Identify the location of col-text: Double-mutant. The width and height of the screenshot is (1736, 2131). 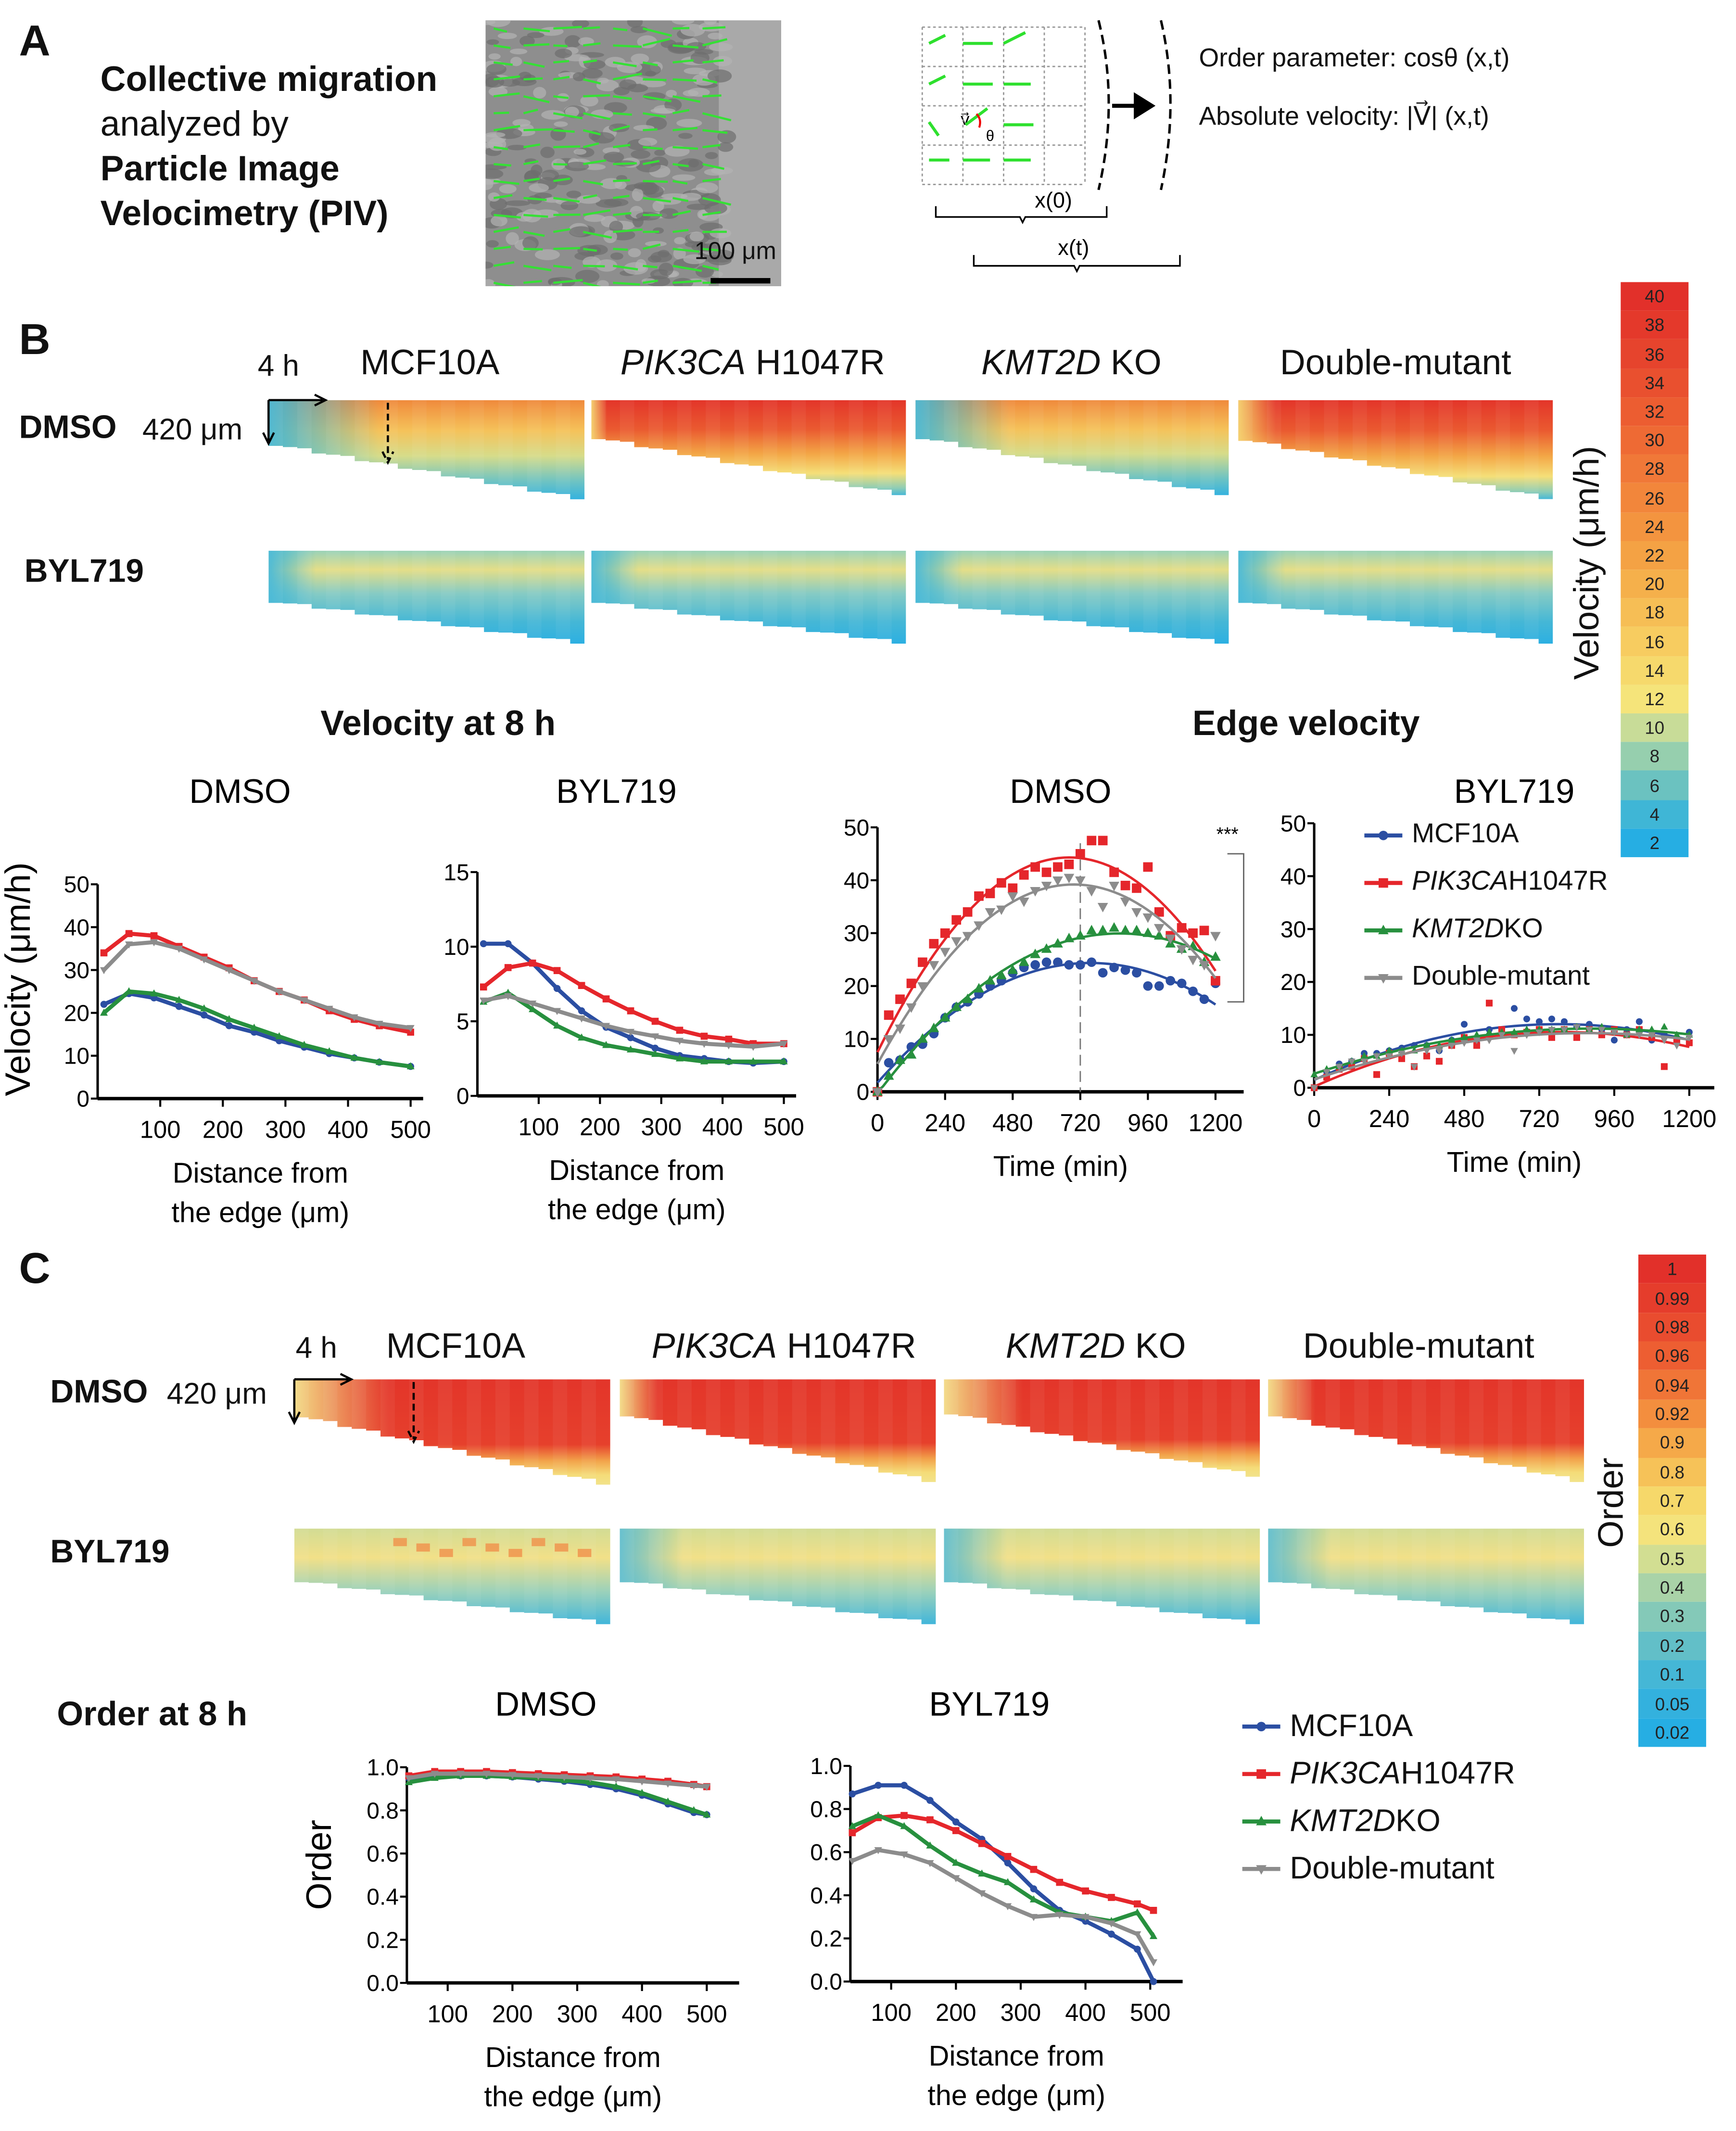
(1395, 363).